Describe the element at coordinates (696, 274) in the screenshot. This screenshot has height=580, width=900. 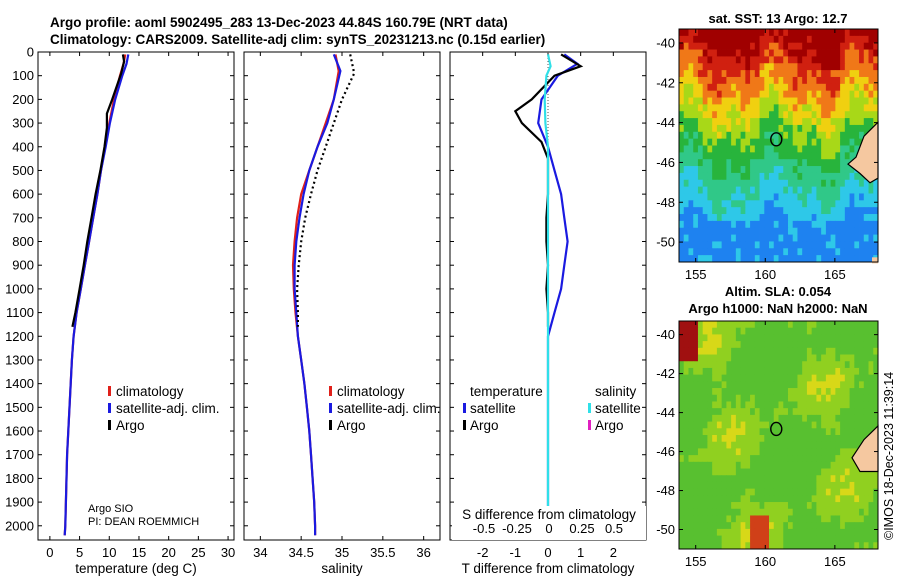
I see `lon-tick-label: 155` at that location.